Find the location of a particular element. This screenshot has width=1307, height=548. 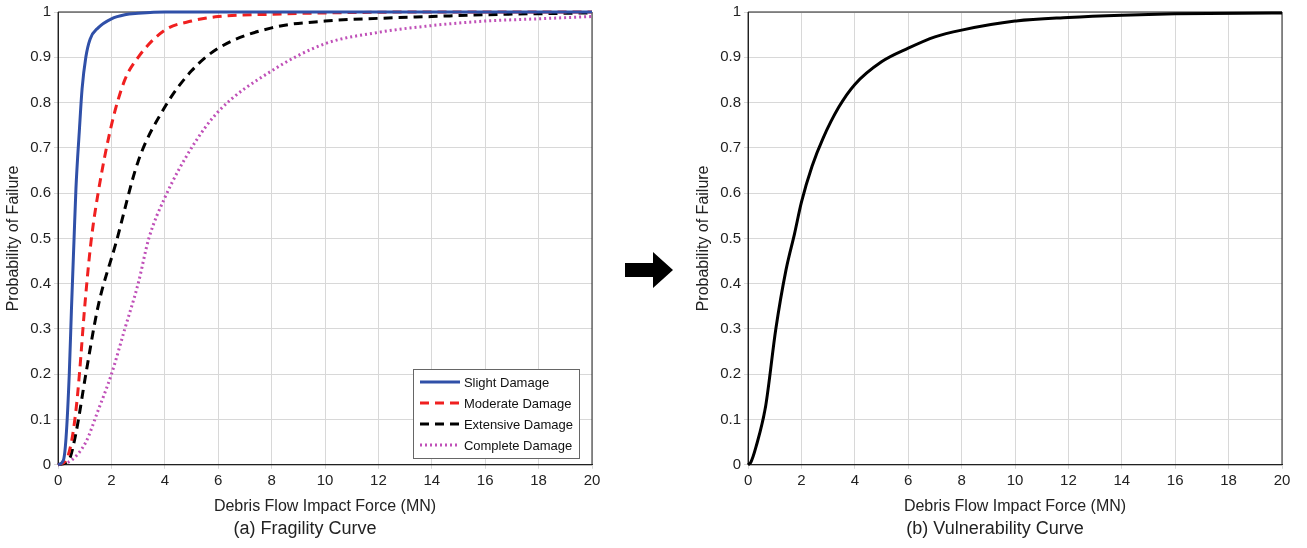

text: (a) Fragility Curve is located at coordinates (305, 528).